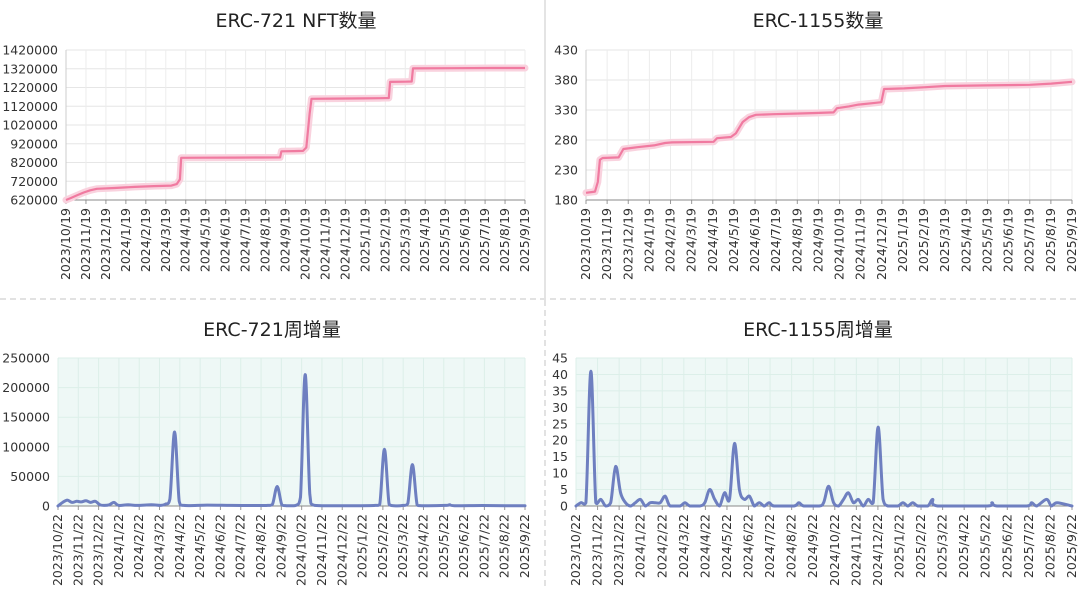 Image resolution: width=1080 pixels, height=593 pixels. Describe the element at coordinates (661, 546) in the screenshot. I see `x-tick-label: 2024/2/22` at that location.